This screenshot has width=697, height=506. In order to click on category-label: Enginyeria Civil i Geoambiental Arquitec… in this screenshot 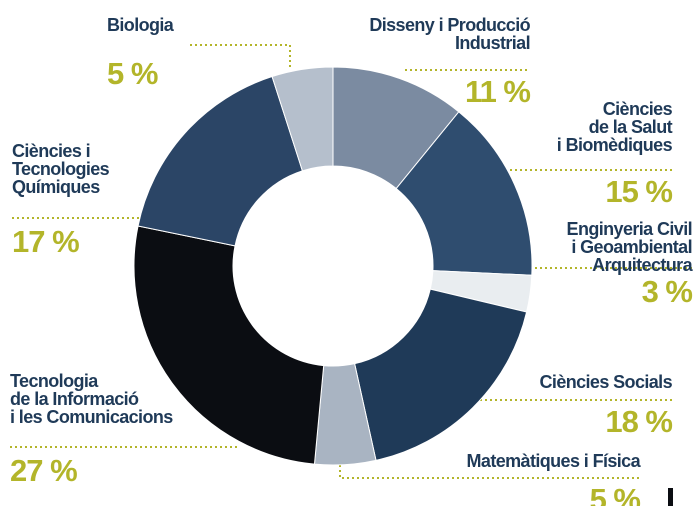, I will do `click(629, 247)`.